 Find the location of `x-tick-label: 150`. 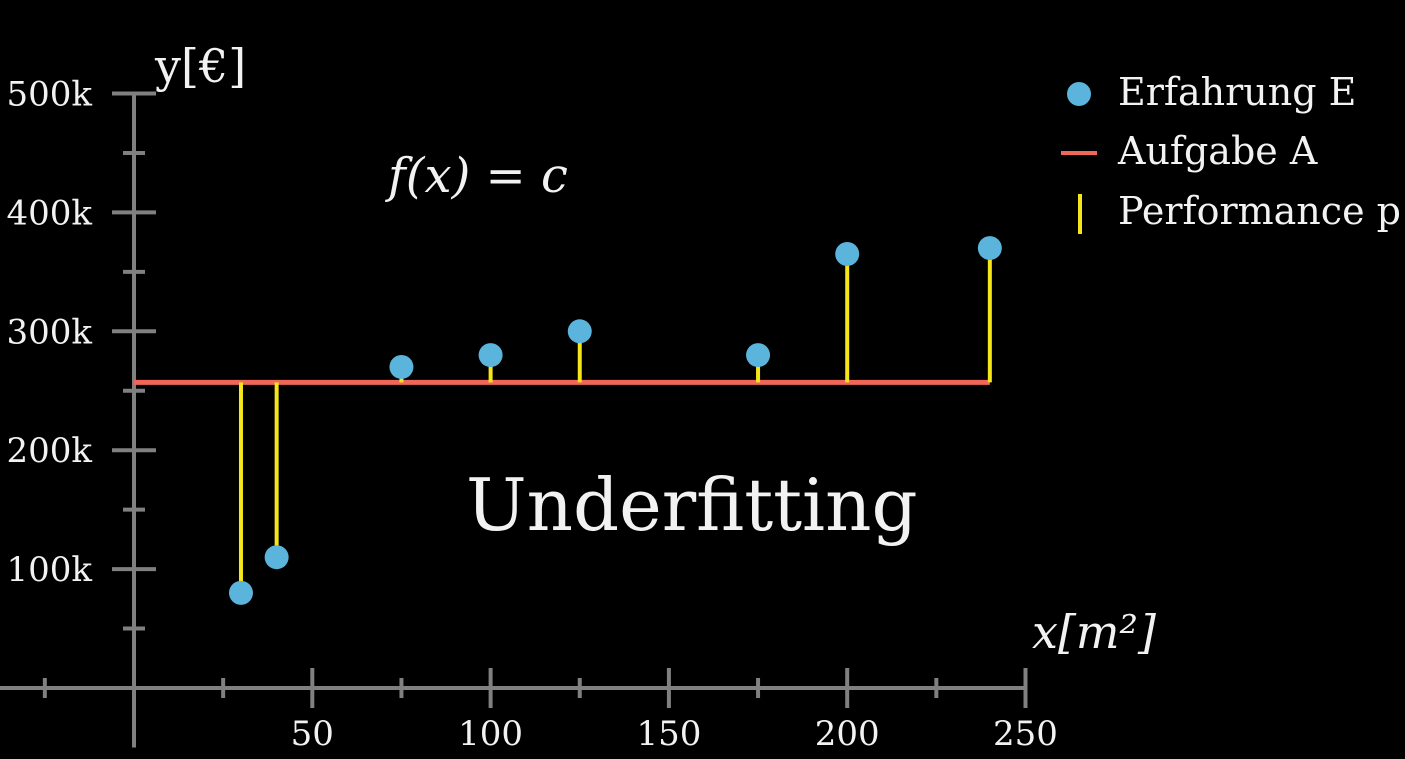

x-tick-label: 150 is located at coordinates (668, 734).